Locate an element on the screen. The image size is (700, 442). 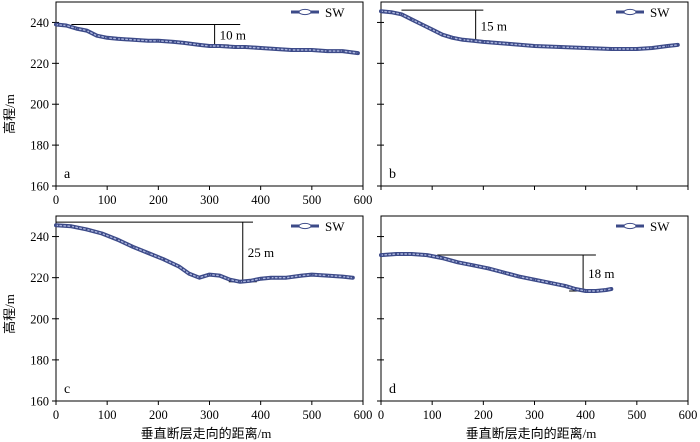
y-tick-label: 240 is located at coordinates (39, 237).